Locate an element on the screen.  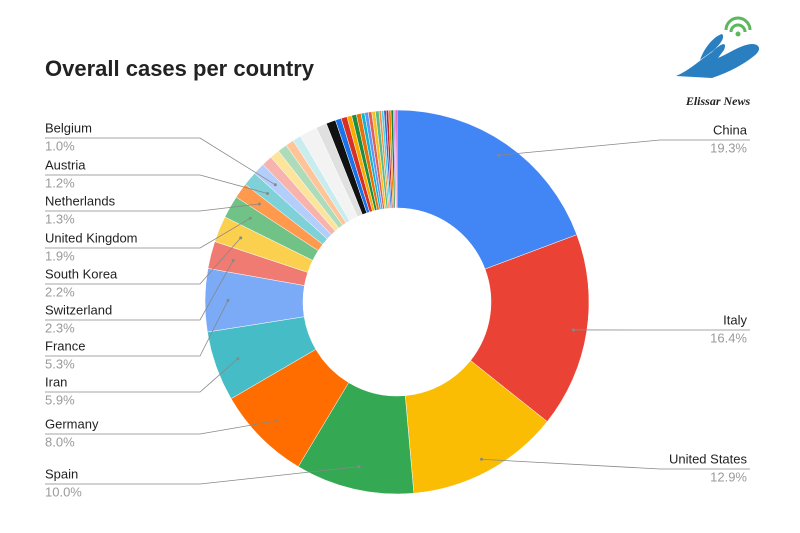
logo-icon is located at coordinates (718, 47).